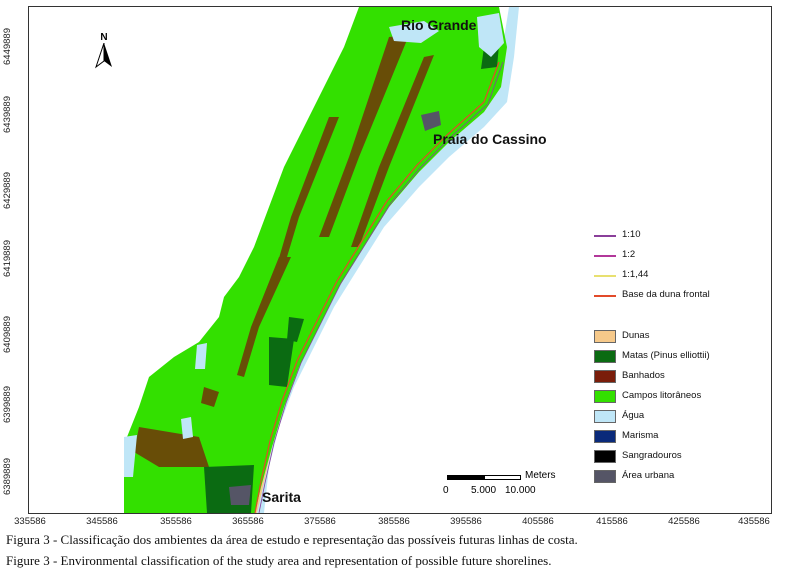 The height and width of the screenshot is (576, 786). I want to click on legend-class-label: Área urbana, so click(648, 475).